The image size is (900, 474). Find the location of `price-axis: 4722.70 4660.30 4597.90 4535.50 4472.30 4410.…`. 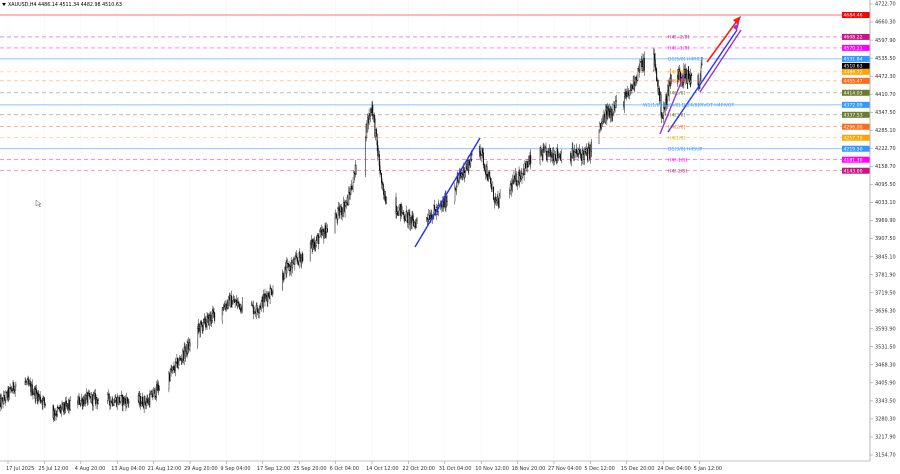

price-axis: 4722.70 4660.30 4597.90 4535.50 4472.30 4410.… is located at coordinates (883, 230).